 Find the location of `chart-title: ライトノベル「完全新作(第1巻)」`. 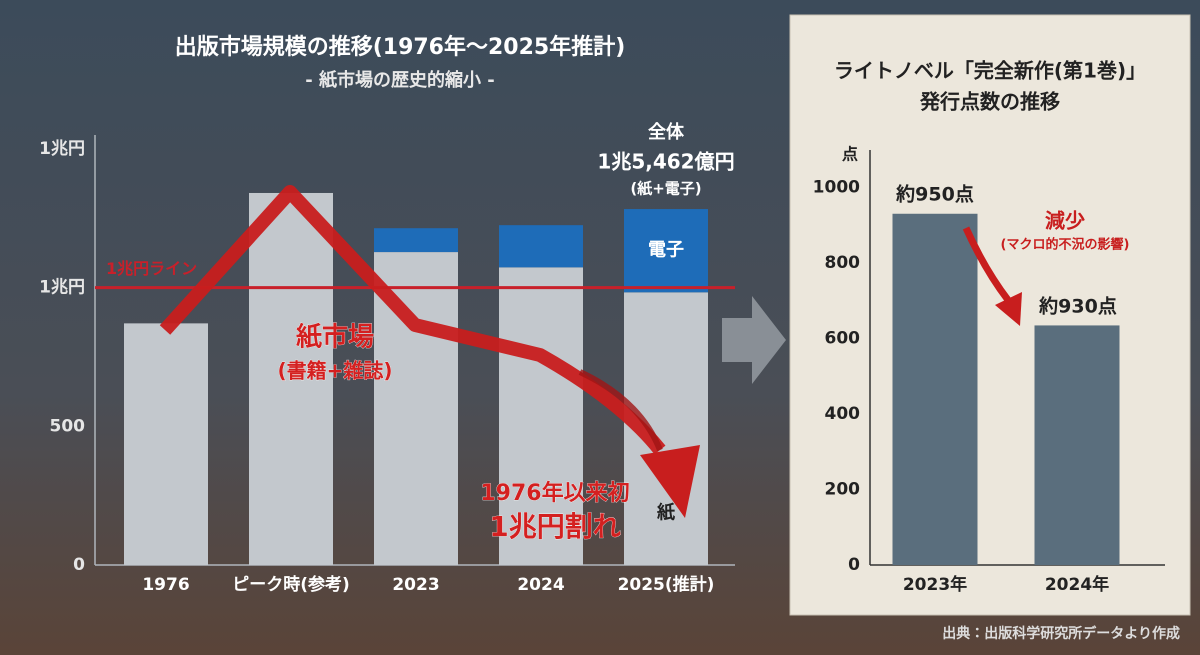

chart-title: ライトノベル「完全新作(第1巻)」 is located at coordinates (990, 71).